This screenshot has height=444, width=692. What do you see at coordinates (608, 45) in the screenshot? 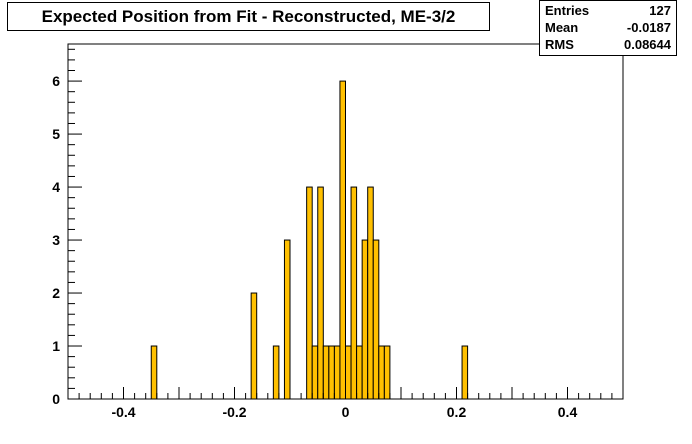
I see `stats-rms-row: RMS 0.08644` at bounding box center [608, 45].